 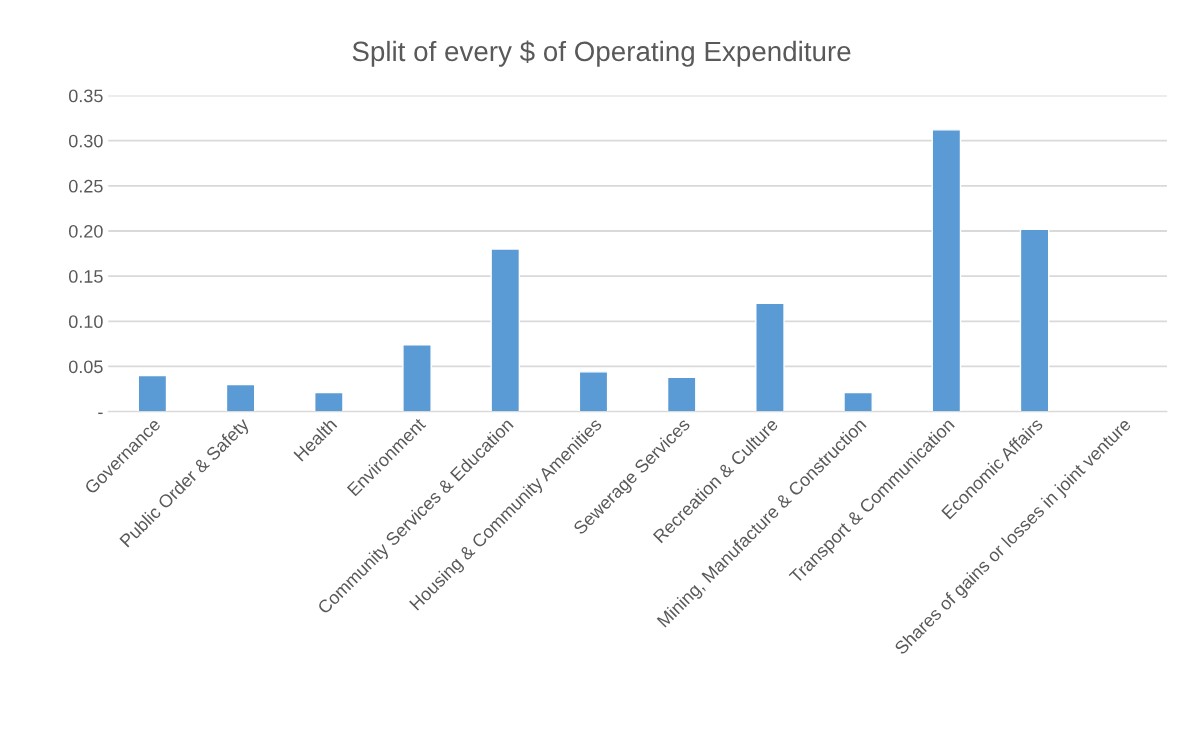 What do you see at coordinates (85, 141) in the screenshot?
I see `y-tick-label: 0.30` at bounding box center [85, 141].